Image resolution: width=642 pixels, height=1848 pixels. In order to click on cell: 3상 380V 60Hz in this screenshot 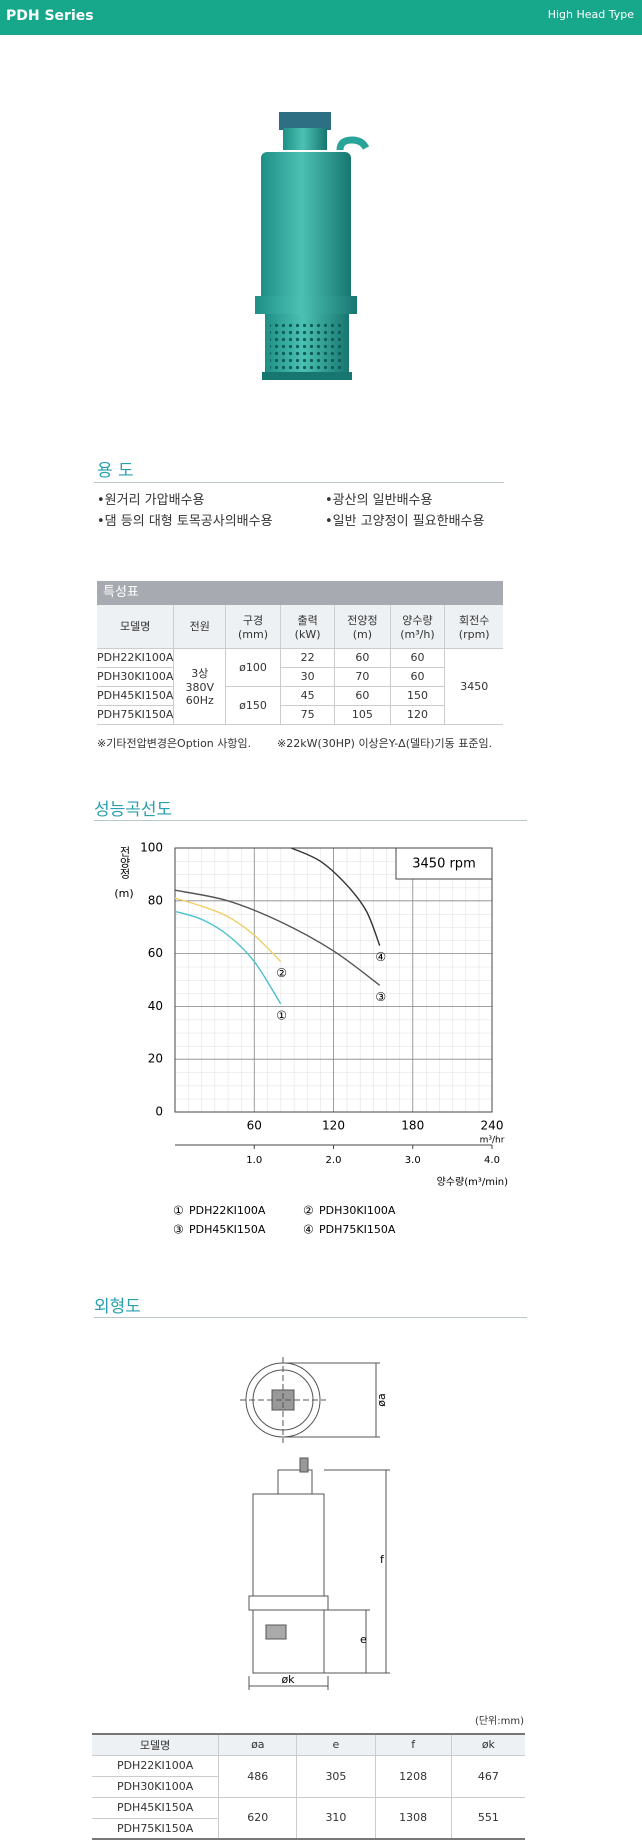, I will do `click(199, 686)`.